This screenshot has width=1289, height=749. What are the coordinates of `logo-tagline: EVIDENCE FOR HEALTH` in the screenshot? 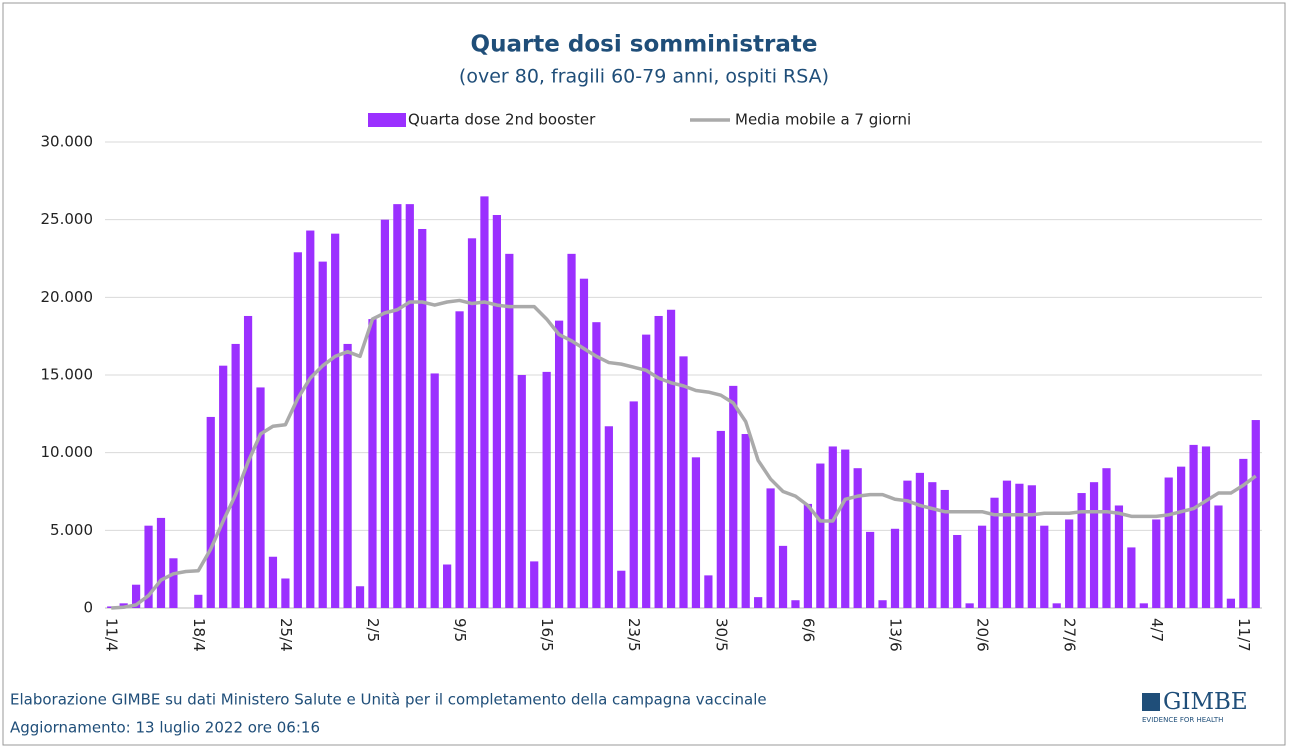 It's located at (1182, 720).